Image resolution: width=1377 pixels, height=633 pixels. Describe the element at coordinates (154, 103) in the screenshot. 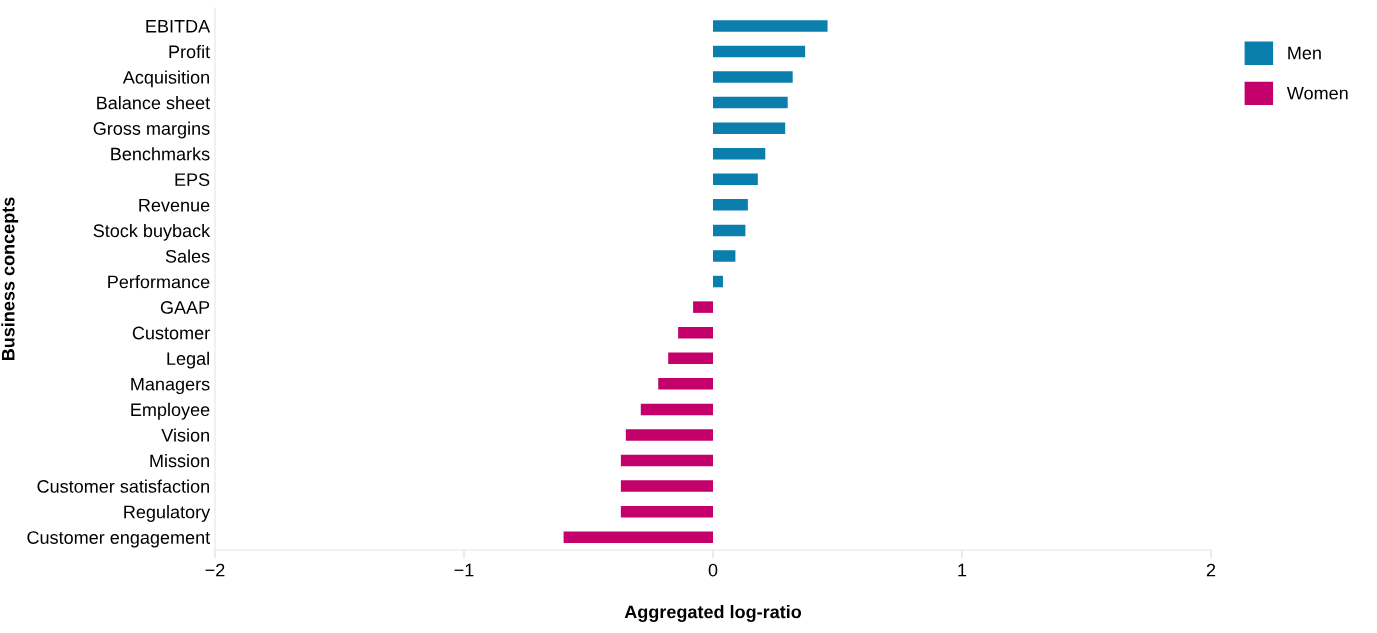

I see `y-tick-label: Balance sheet` at that location.